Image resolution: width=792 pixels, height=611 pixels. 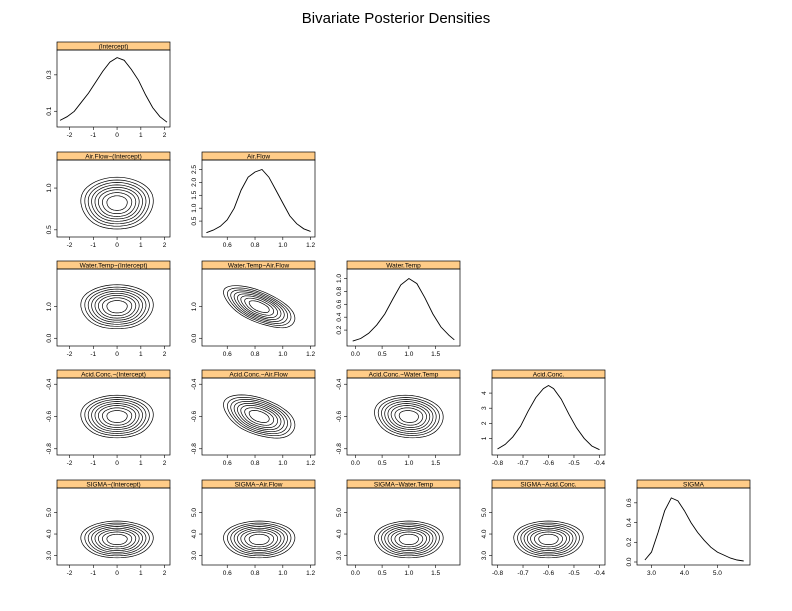 I want to click on density-line, so click(x=548, y=417).